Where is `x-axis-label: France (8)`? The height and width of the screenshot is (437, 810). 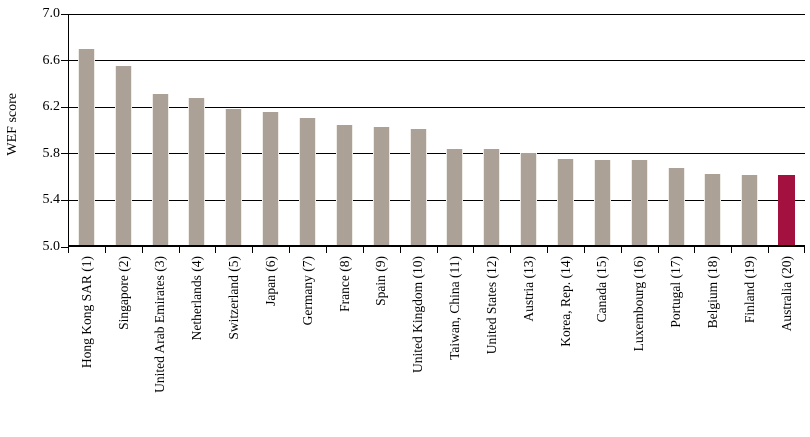
x-axis-label: France (8) is located at coordinates (344, 284).